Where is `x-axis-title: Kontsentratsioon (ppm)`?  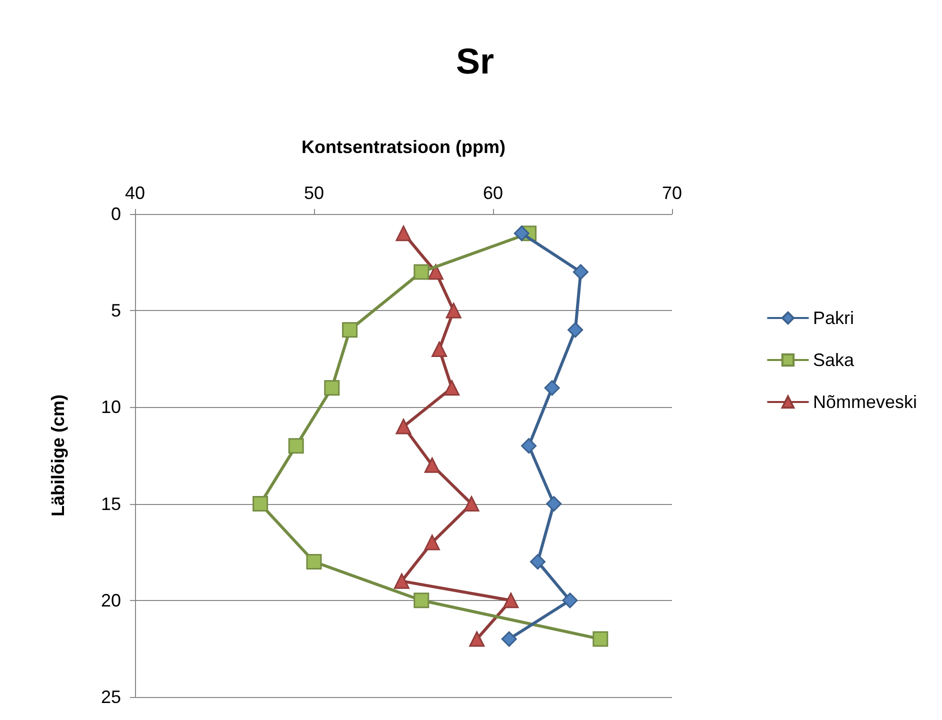
x-axis-title: Kontsentratsioon (ppm) is located at coordinates (404, 147).